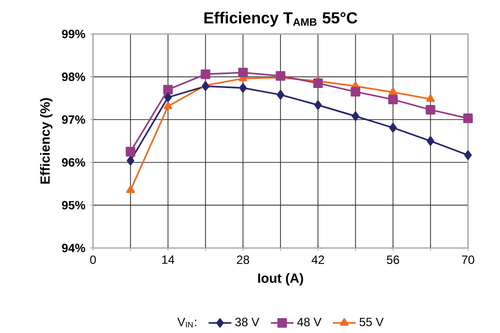 Image resolution: width=500 pixels, height=333 pixels. Describe the element at coordinates (74, 248) in the screenshot. I see `y-tick-label: 94%` at that location.